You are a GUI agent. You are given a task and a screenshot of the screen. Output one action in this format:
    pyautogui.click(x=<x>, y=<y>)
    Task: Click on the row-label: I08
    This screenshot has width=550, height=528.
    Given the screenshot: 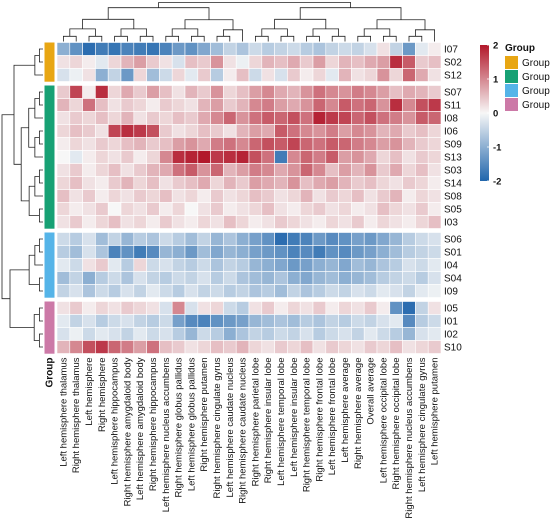 What is the action you would take?
    pyautogui.click(x=451, y=119)
    